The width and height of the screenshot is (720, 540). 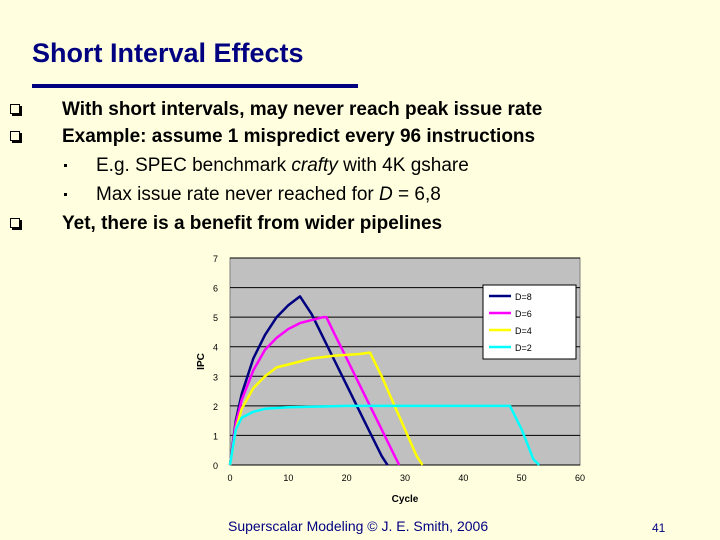 I want to click on subbullet-1-suffix: with 4K gshare, so click(x=403, y=165).